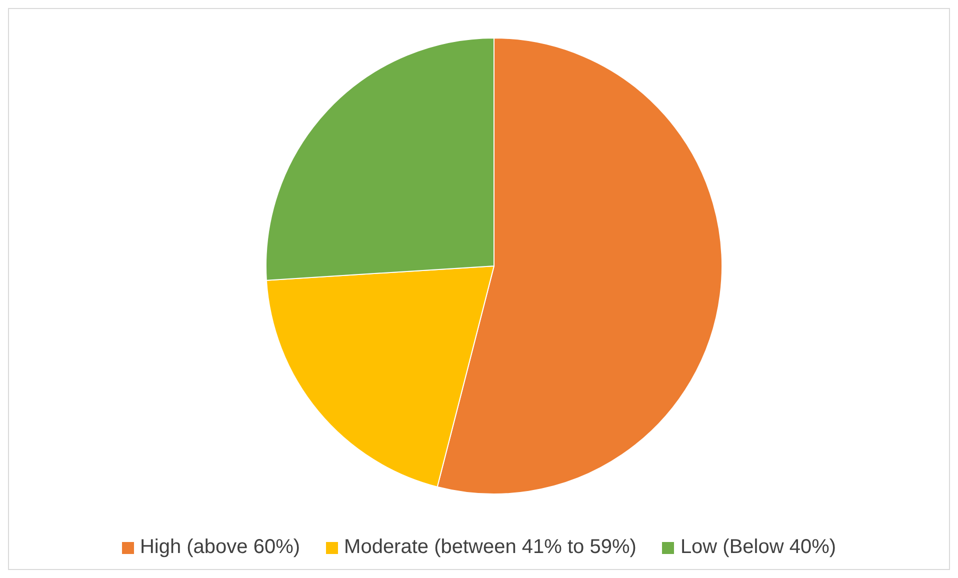 Image resolution: width=958 pixels, height=578 pixels. Describe the element at coordinates (490, 547) in the screenshot. I see `legend-label: Moderate (between 41% to 59%)` at that location.